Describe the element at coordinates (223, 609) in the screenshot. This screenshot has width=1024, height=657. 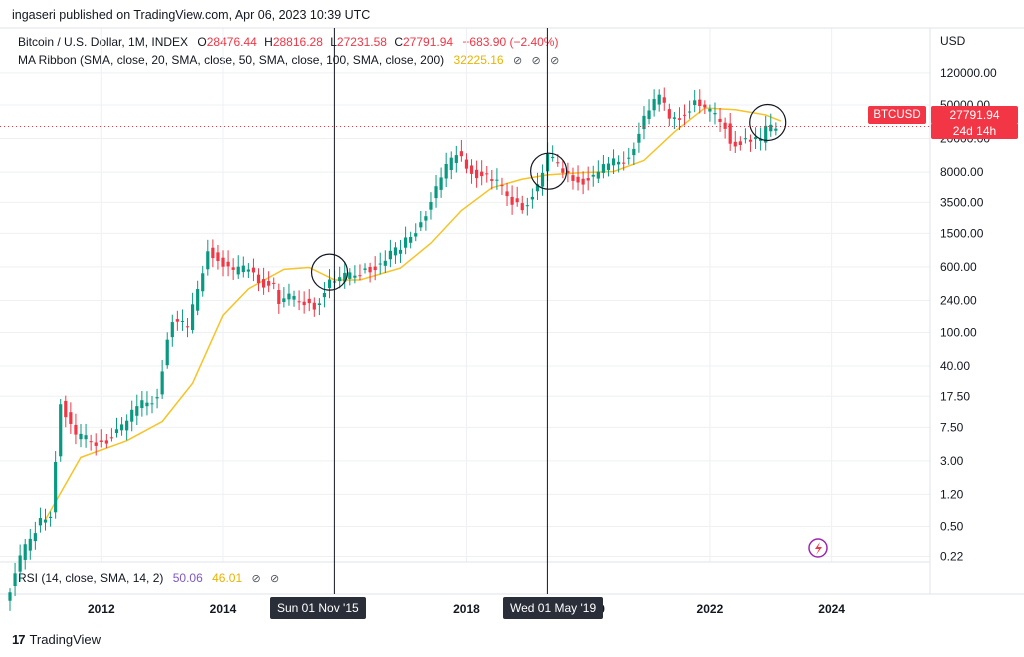
I see `time-tick-label: 2014` at that location.